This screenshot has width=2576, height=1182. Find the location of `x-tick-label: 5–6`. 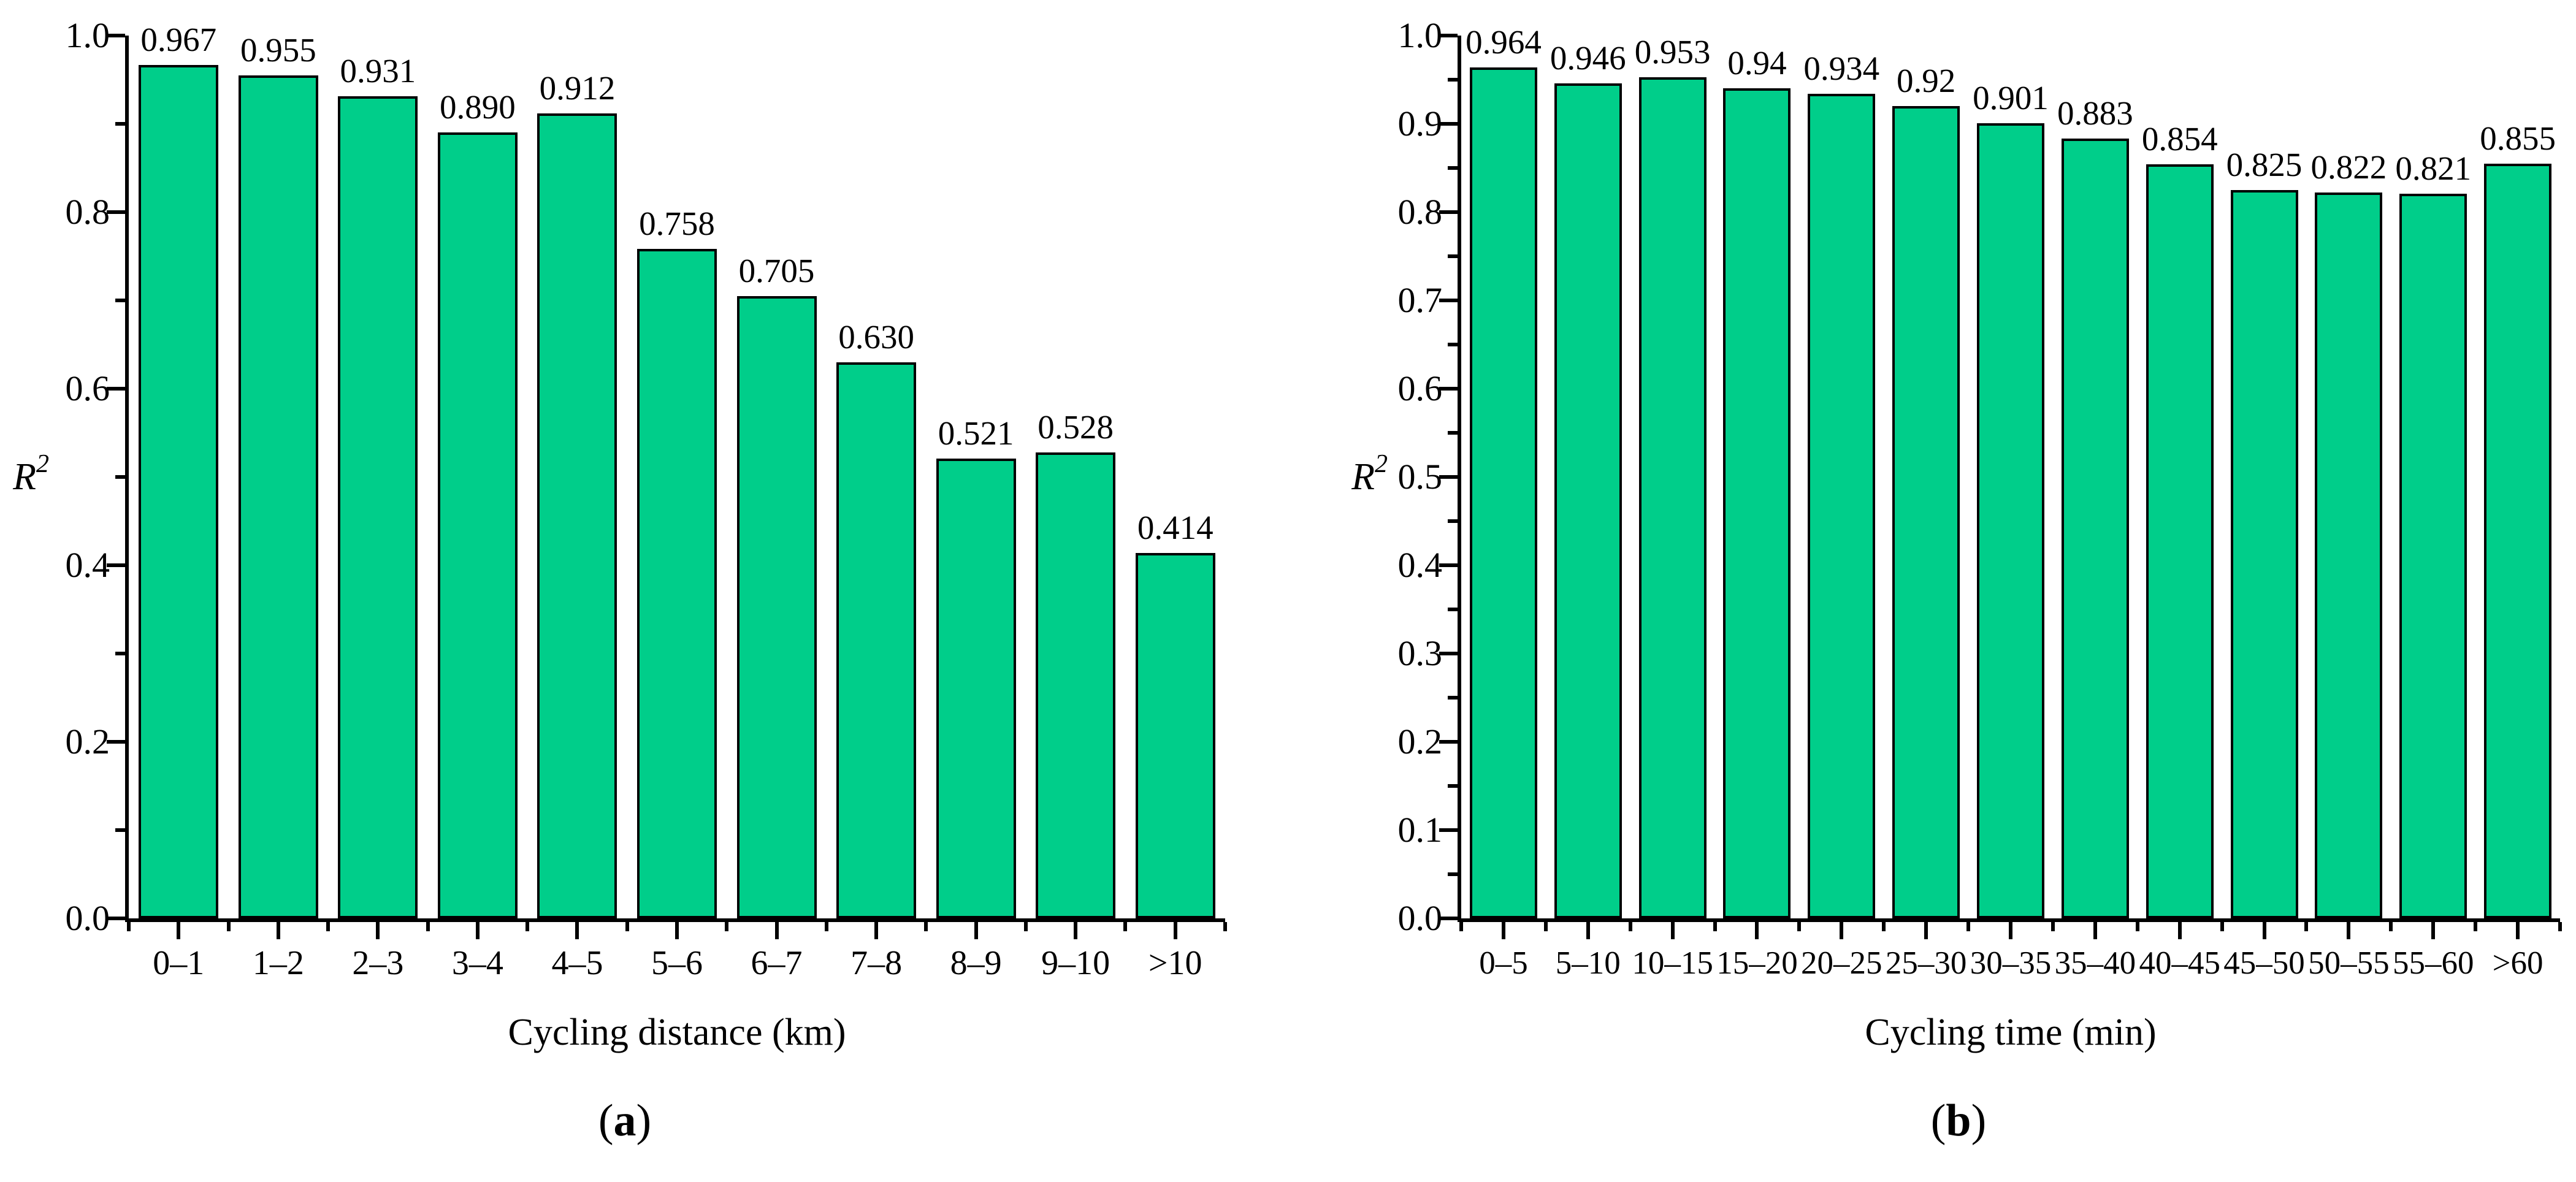

x-tick-label: 5–6 is located at coordinates (677, 963).